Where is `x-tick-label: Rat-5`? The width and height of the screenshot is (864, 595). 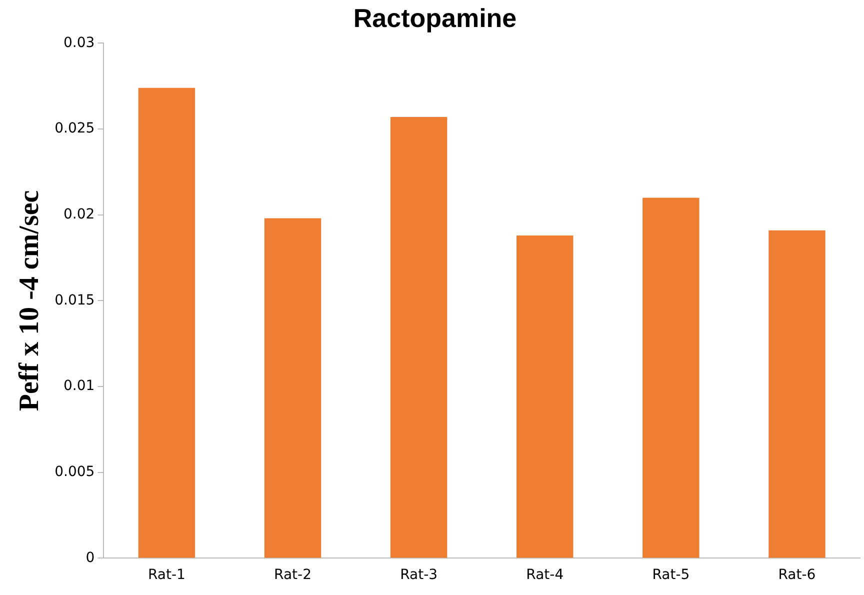
x-tick-label: Rat-5 is located at coordinates (671, 575).